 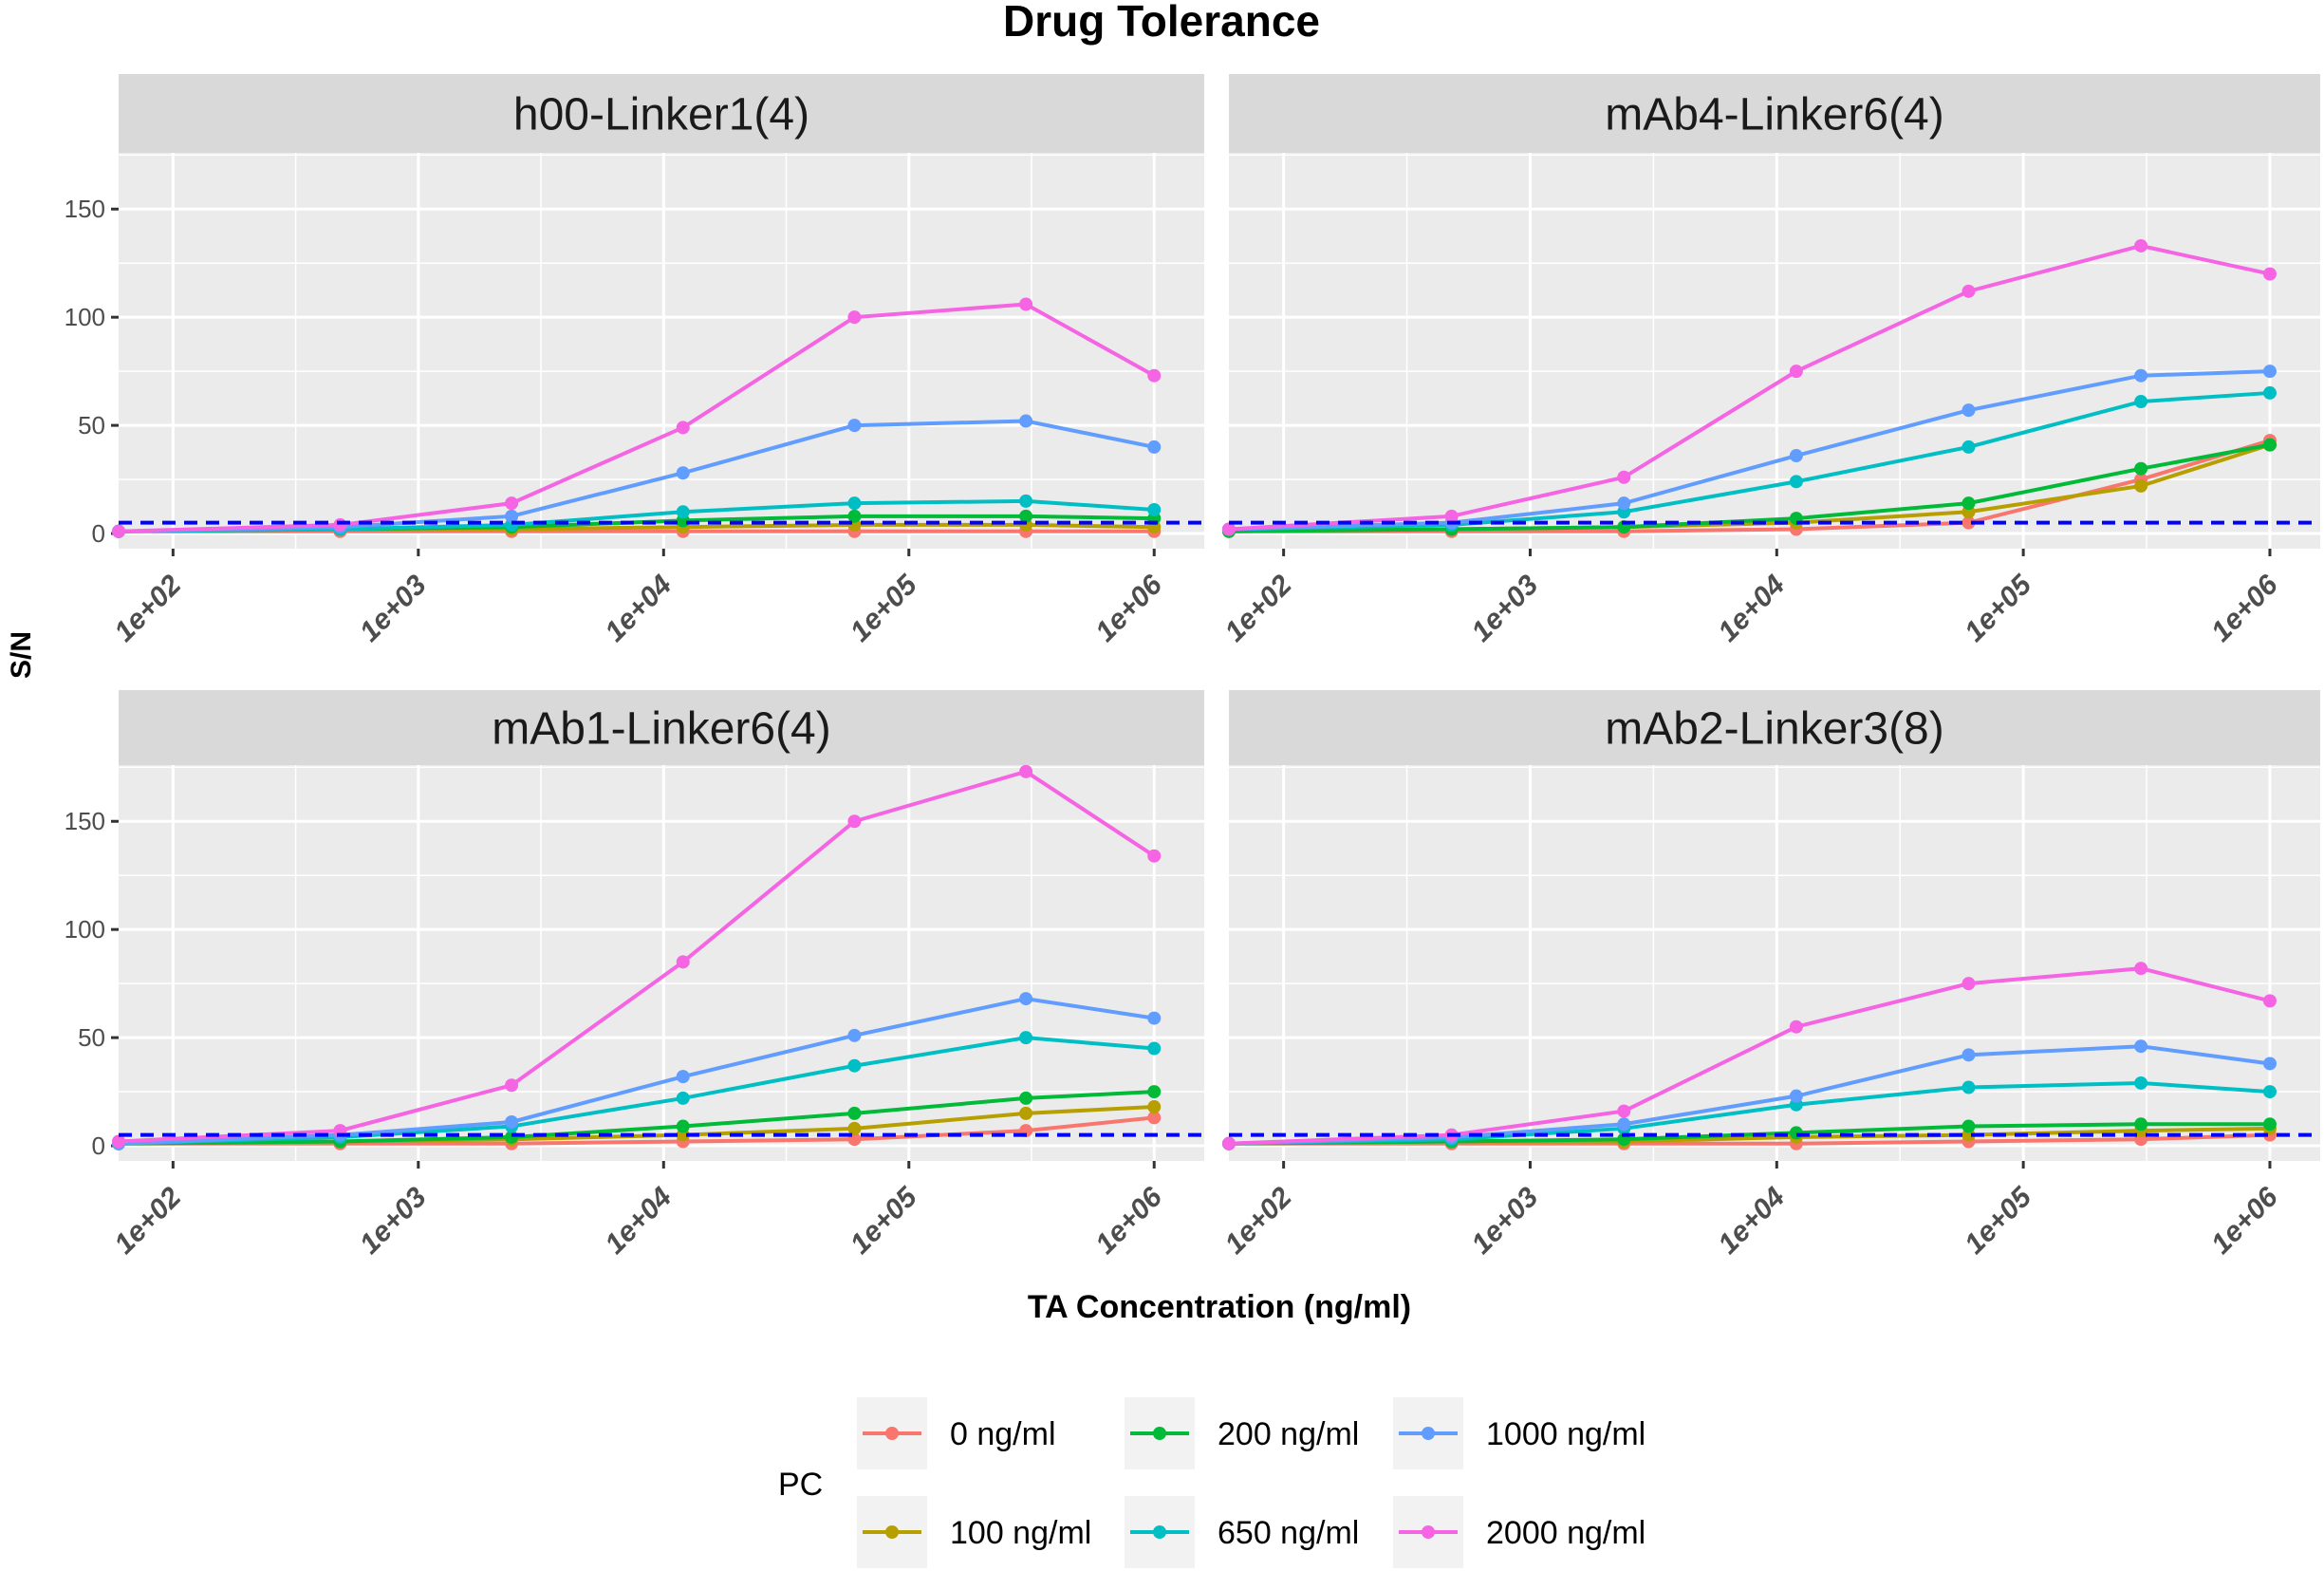 I want to click on legend-label: 0 ng/ml, so click(x=1003, y=1434).